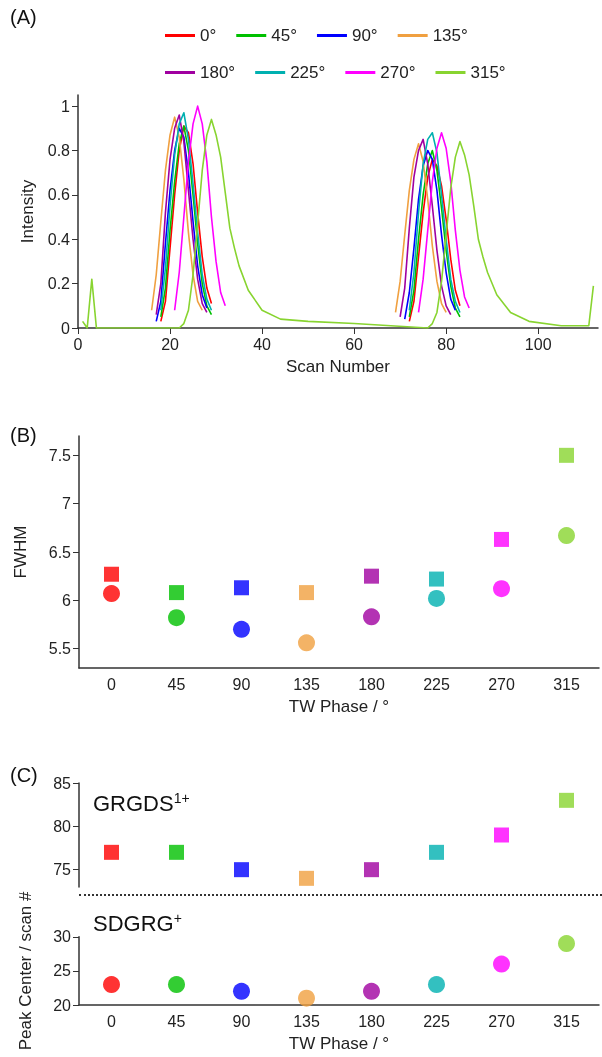  What do you see at coordinates (137, 923) in the screenshot?
I see `text: SDGRG+` at bounding box center [137, 923].